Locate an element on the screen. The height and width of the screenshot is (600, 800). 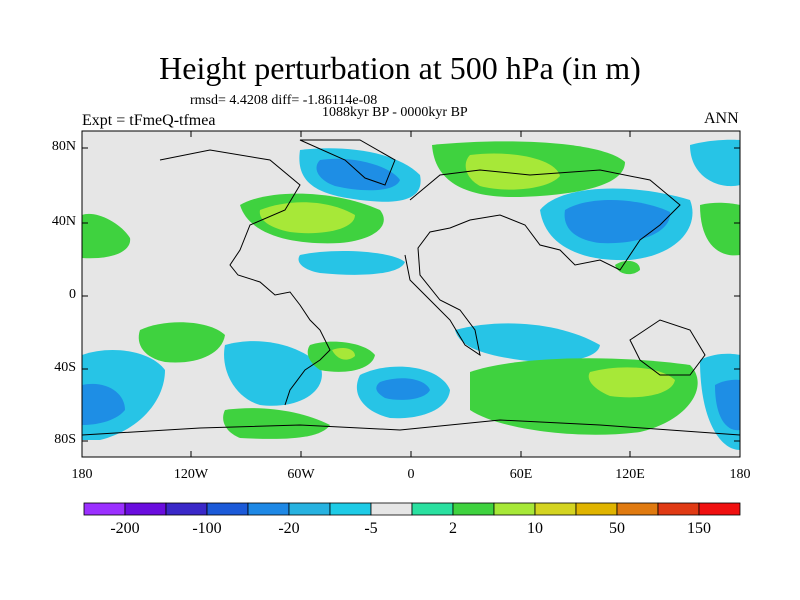
field-easia-low-inner is located at coordinates (617, 222).